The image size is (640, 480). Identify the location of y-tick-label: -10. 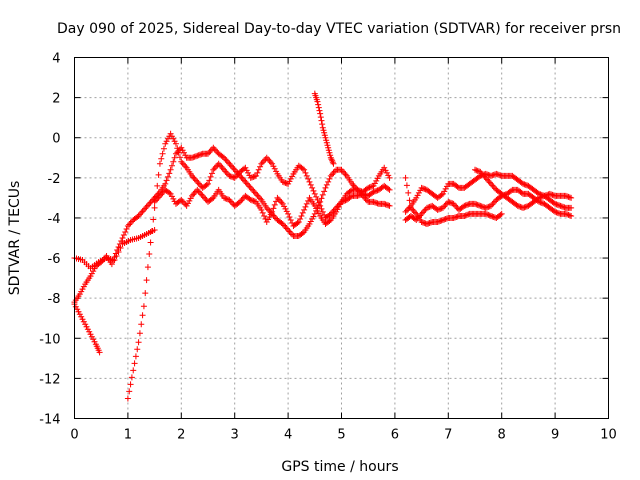
(49, 339).